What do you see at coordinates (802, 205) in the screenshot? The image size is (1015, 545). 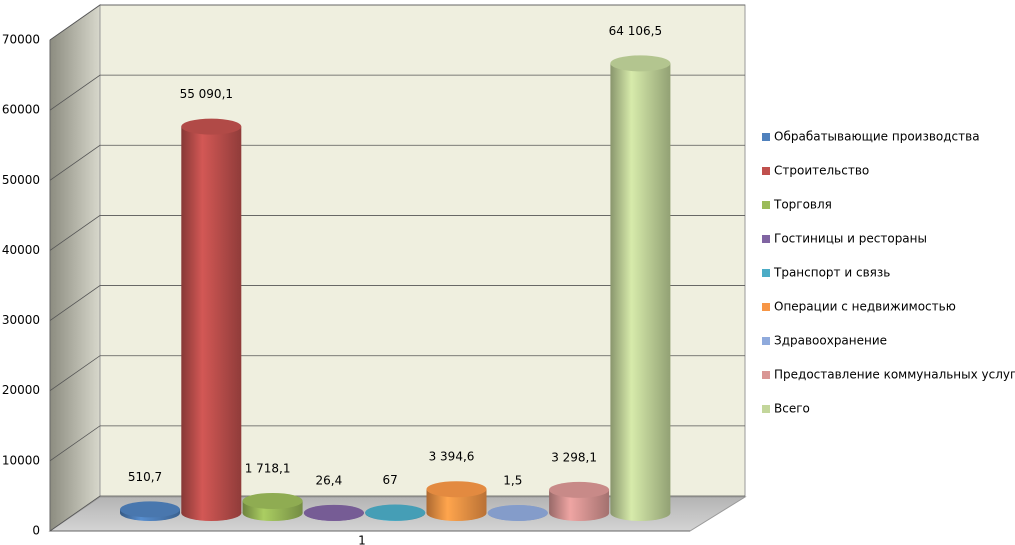 I see `legend-label: Торговля` at bounding box center [802, 205].